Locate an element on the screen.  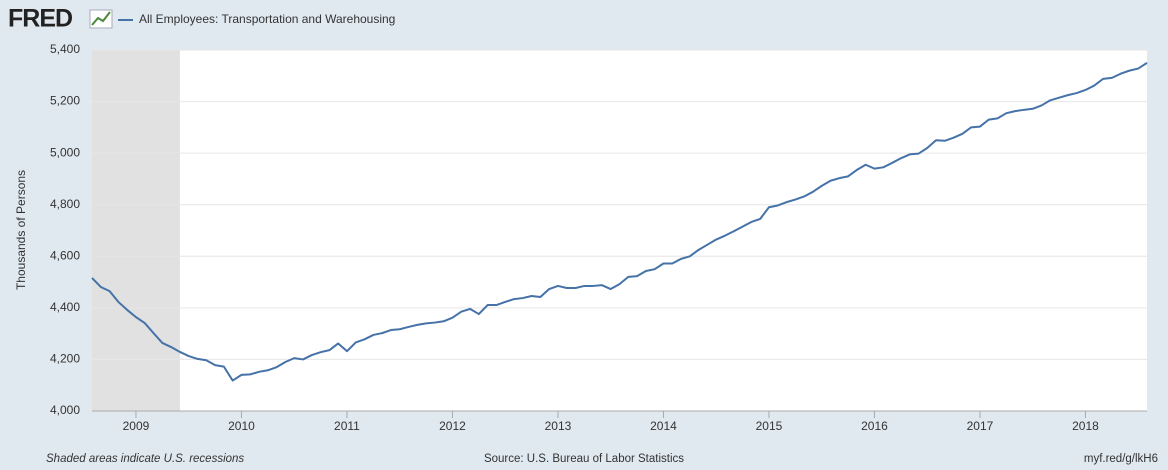
footer-source: Source: U.S. Bureau of Labor Statistics is located at coordinates (584, 459).